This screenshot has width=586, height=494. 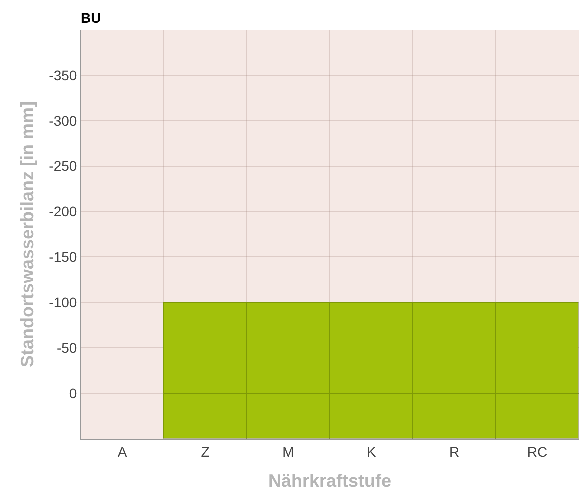 I want to click on y-tick-label: -250, so click(x=63, y=166).